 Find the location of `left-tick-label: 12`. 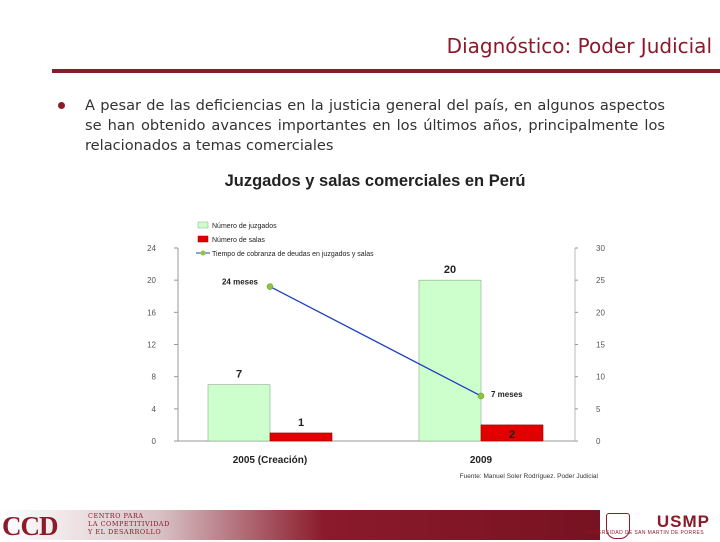

left-tick-label: 12 is located at coordinates (151, 345).